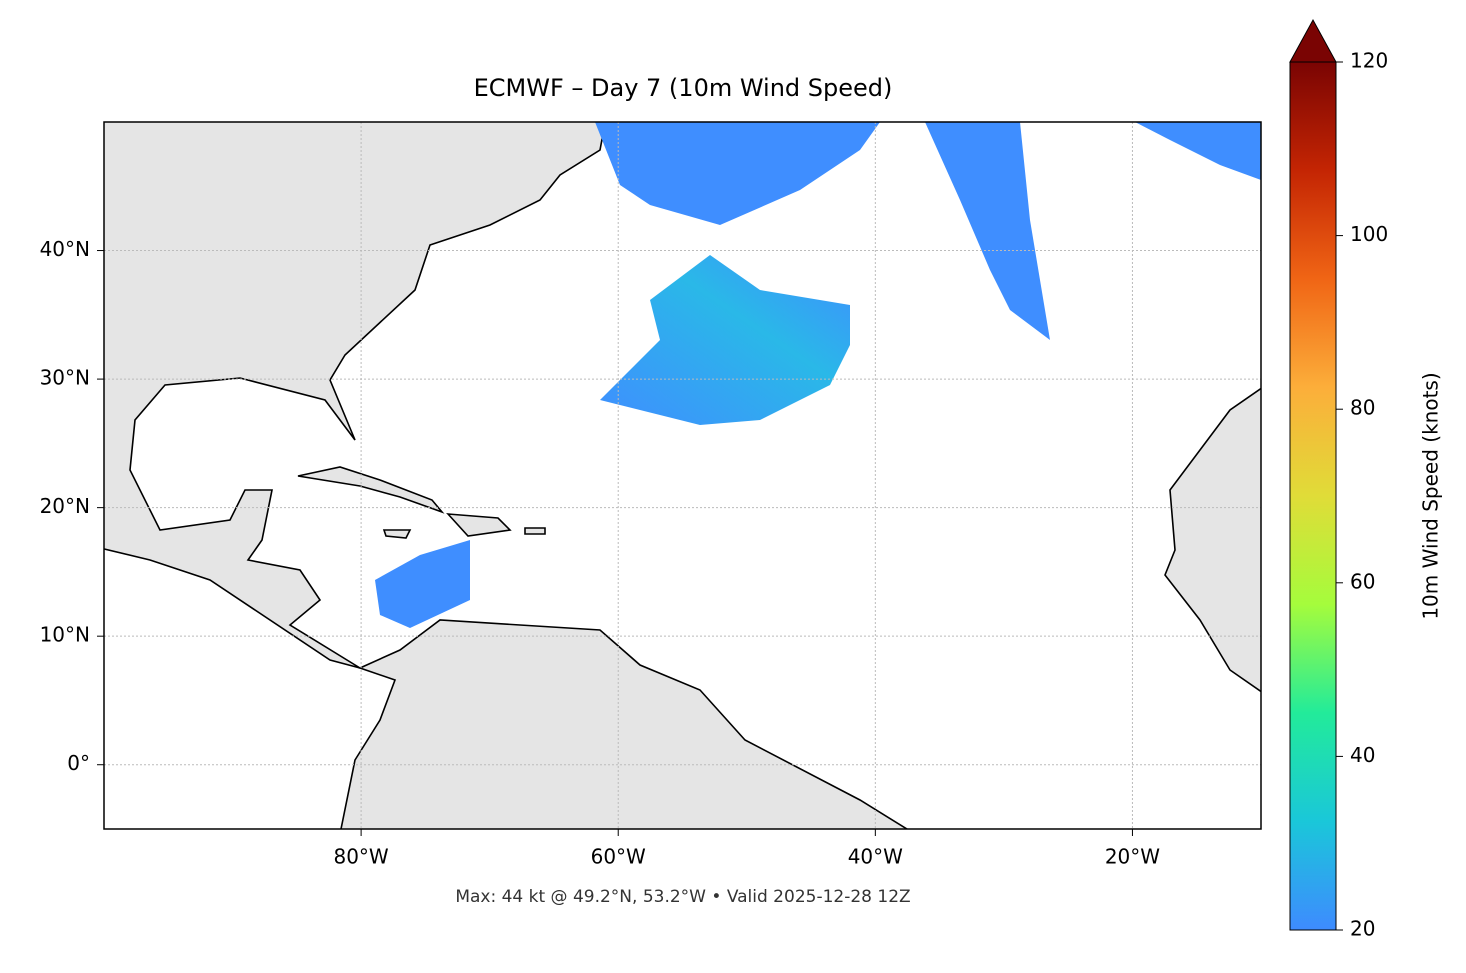 The image size is (1466, 973). What do you see at coordinates (1362, 929) in the screenshot?
I see `colorbar-tick-label: 20` at bounding box center [1362, 929].